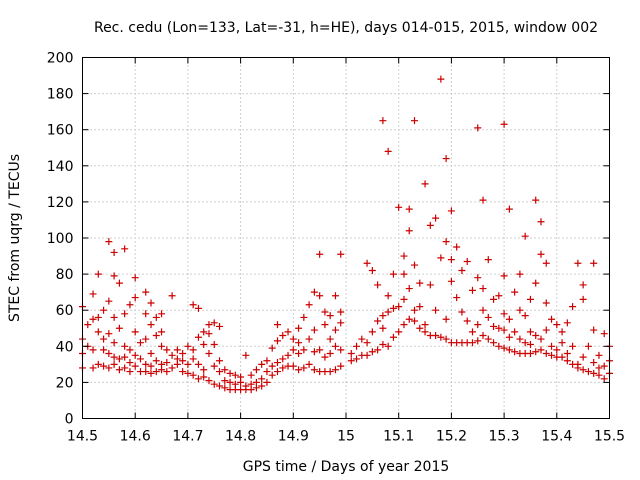 Image resolution: width=640 pixels, height=480 pixels. Describe the element at coordinates (398, 437) in the screenshot. I see `x-tick-label: 15.1` at that location.